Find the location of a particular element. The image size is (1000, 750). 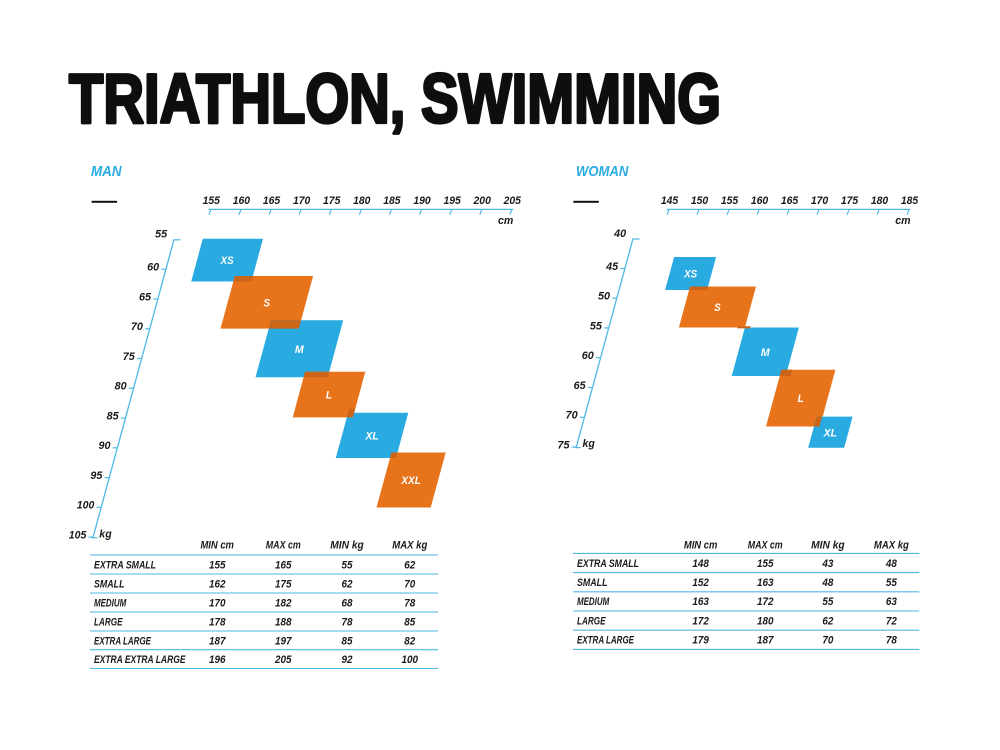

svg-text: XXL is located at coordinates (410, 481).